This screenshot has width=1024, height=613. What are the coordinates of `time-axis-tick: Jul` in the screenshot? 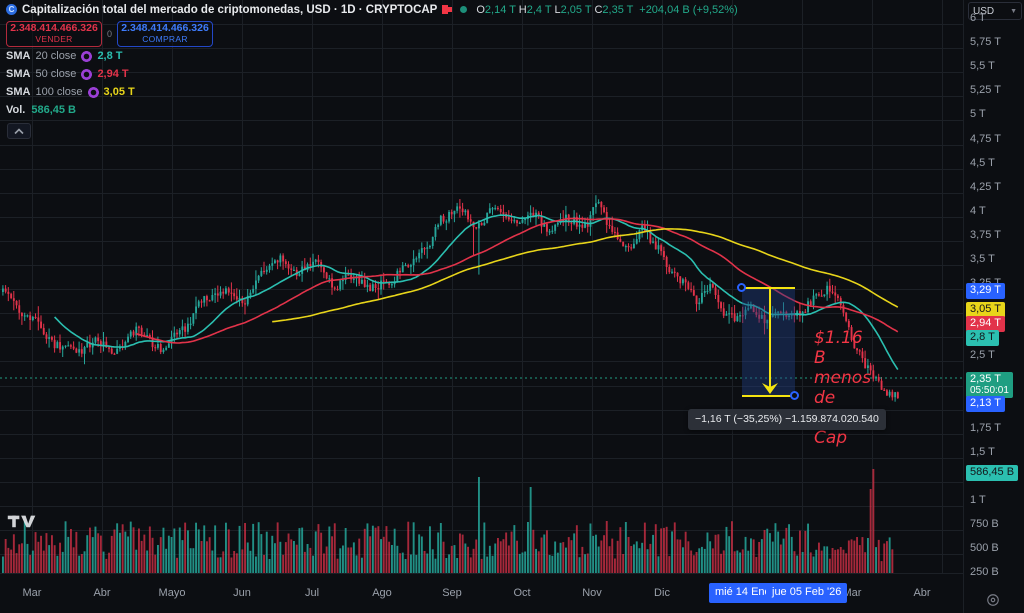 It's located at (312, 593).